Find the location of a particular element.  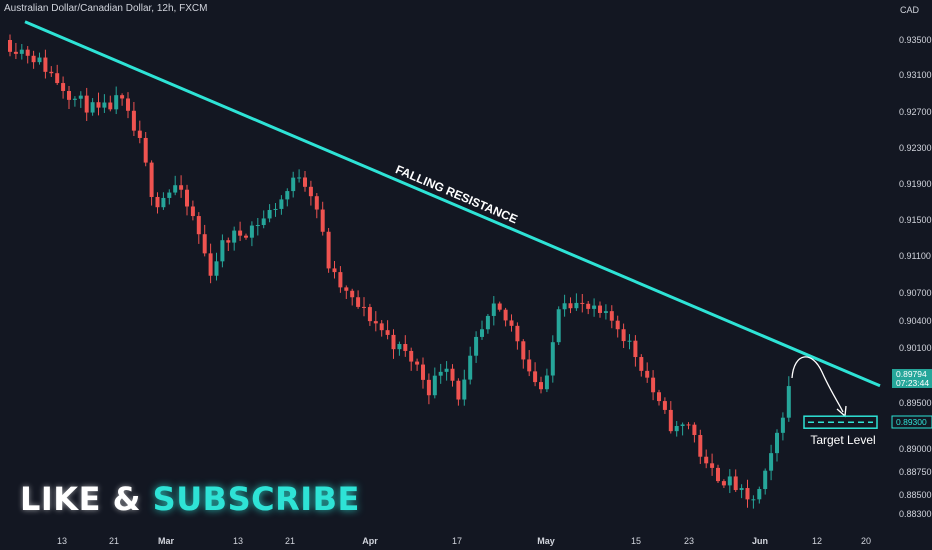

price-tick-label: 0.93100 is located at coordinates (915, 75).